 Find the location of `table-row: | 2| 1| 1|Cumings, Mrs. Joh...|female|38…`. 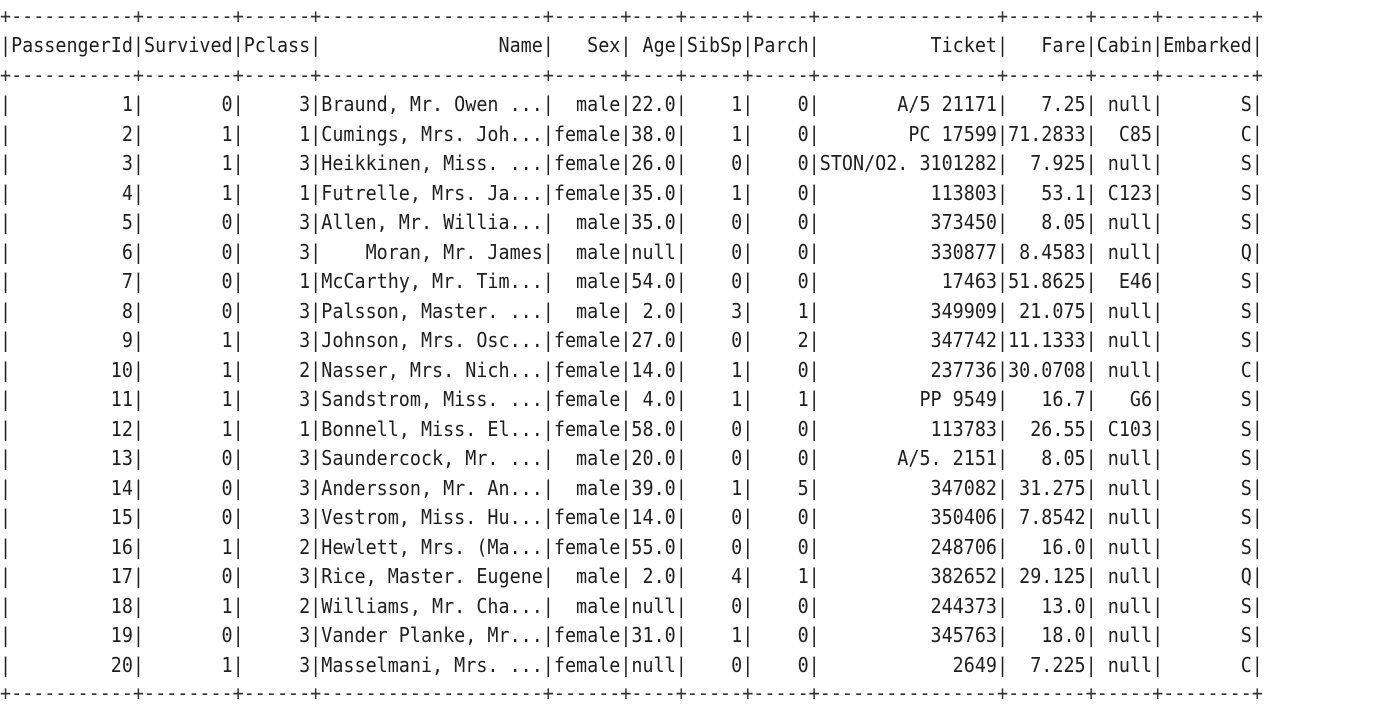

table-row: | 2| 1| 1|Cumings, Mrs. Joh...|female|38… is located at coordinates (631, 133).